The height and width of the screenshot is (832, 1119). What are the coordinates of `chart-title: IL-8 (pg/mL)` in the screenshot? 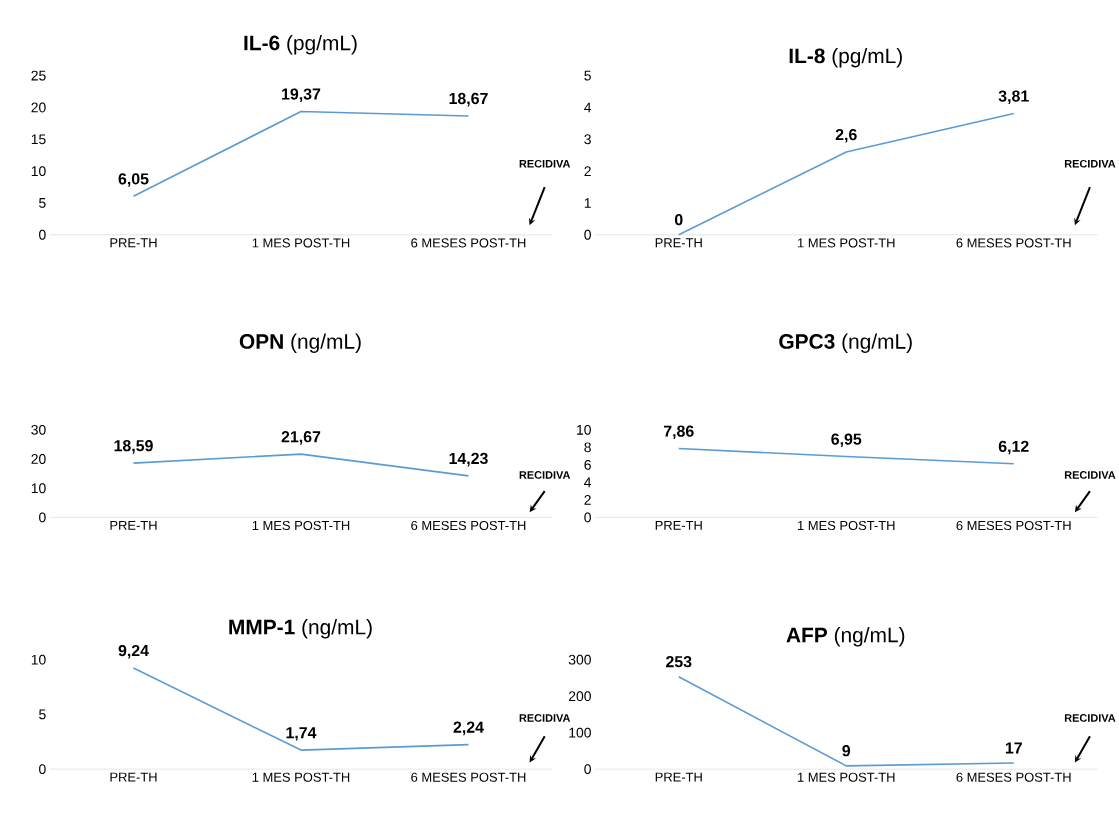 It's located at (845, 58).